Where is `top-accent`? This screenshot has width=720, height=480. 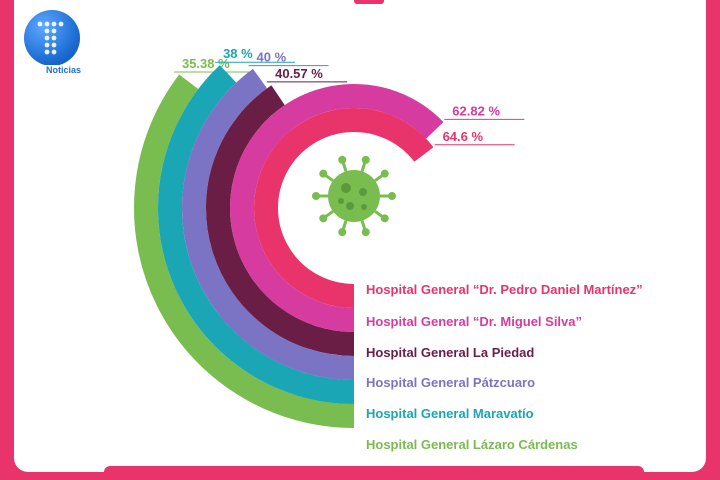 top-accent is located at coordinates (369, 2).